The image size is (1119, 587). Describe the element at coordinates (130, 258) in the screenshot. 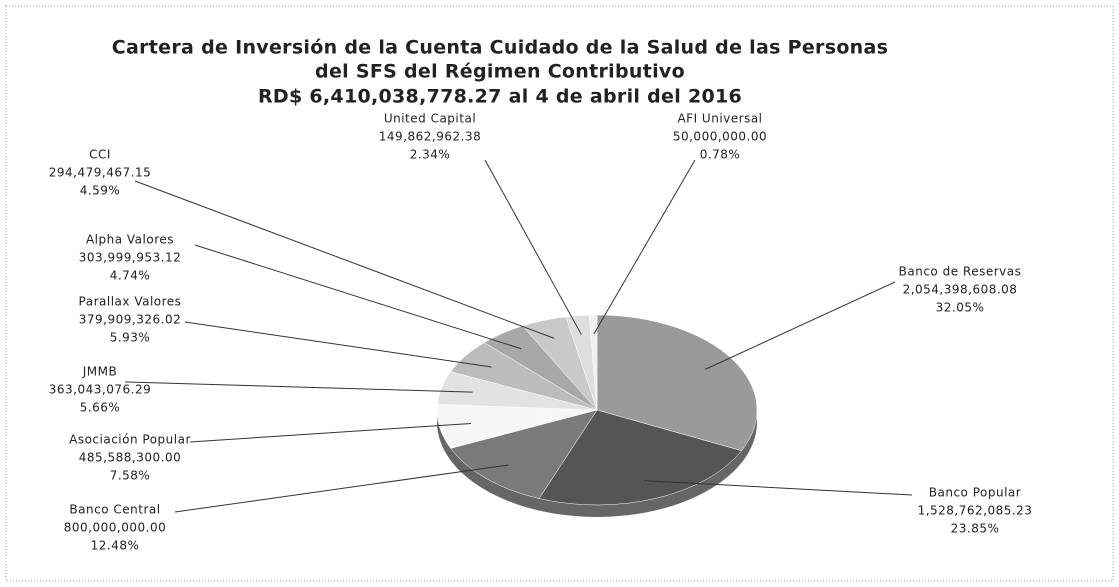

I see `value-label: 303,999,953.12` at that location.